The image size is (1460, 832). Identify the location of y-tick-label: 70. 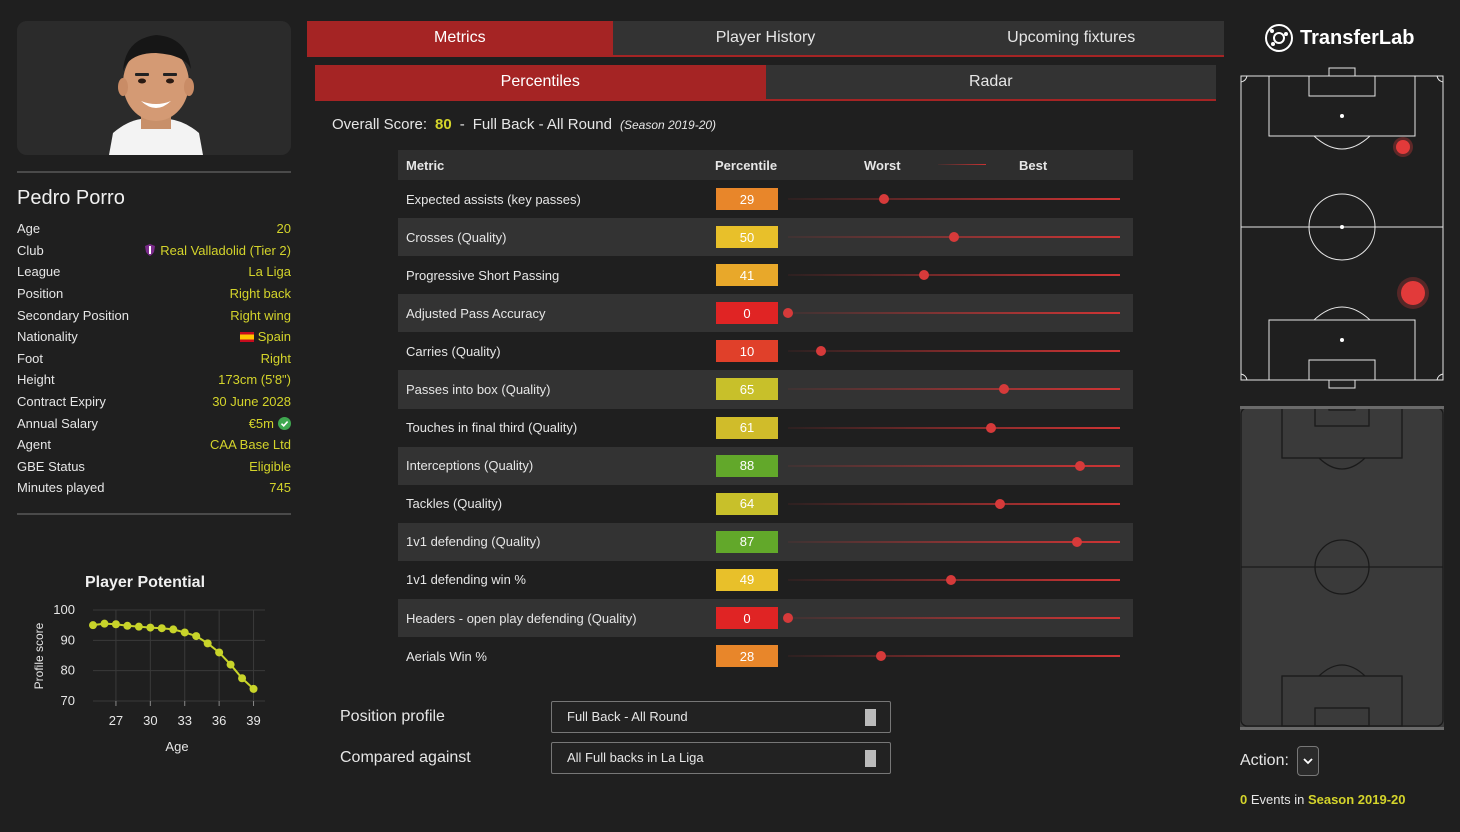
(68, 700).